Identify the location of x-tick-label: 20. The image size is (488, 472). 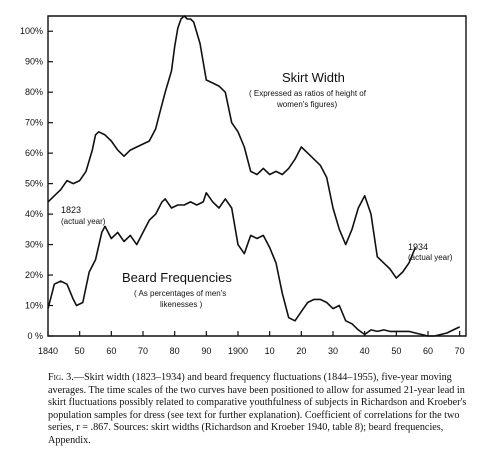
(301, 351).